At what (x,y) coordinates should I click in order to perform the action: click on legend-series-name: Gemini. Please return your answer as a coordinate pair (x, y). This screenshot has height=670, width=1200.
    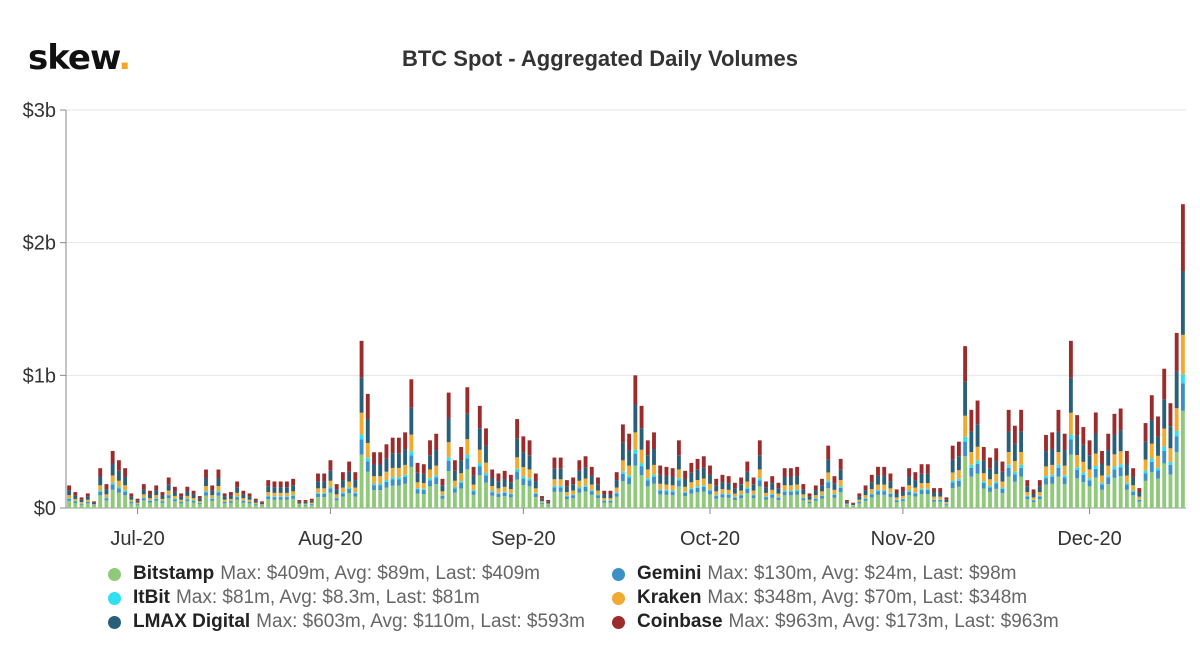
    Looking at the image, I should click on (669, 573).